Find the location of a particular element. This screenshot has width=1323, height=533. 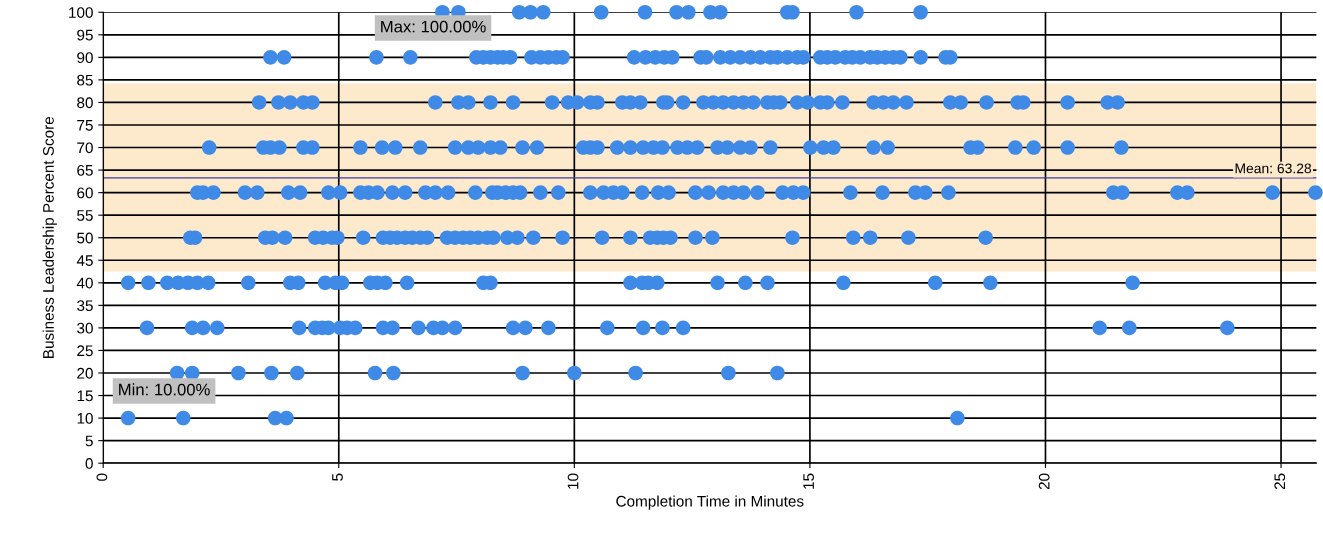

y-tick-label: 25 is located at coordinates (85, 351).